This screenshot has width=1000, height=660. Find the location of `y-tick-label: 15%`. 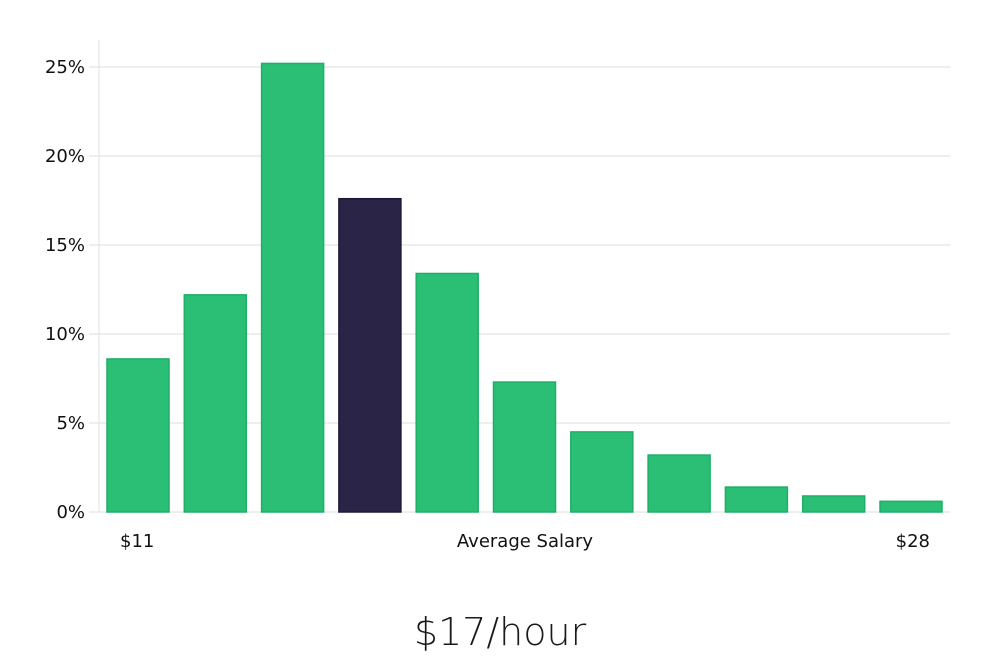

y-tick-label: 15% is located at coordinates (65, 245).